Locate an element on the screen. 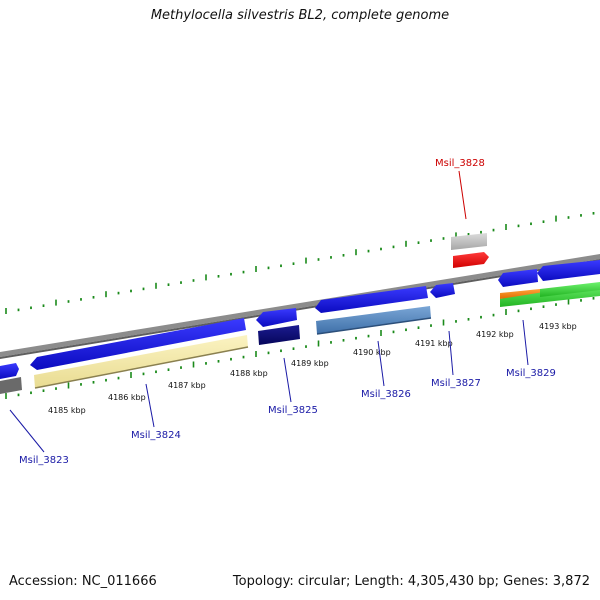 The width and height of the screenshot is (600, 600). cds-msil-3823-forward is located at coordinates (9, 371).